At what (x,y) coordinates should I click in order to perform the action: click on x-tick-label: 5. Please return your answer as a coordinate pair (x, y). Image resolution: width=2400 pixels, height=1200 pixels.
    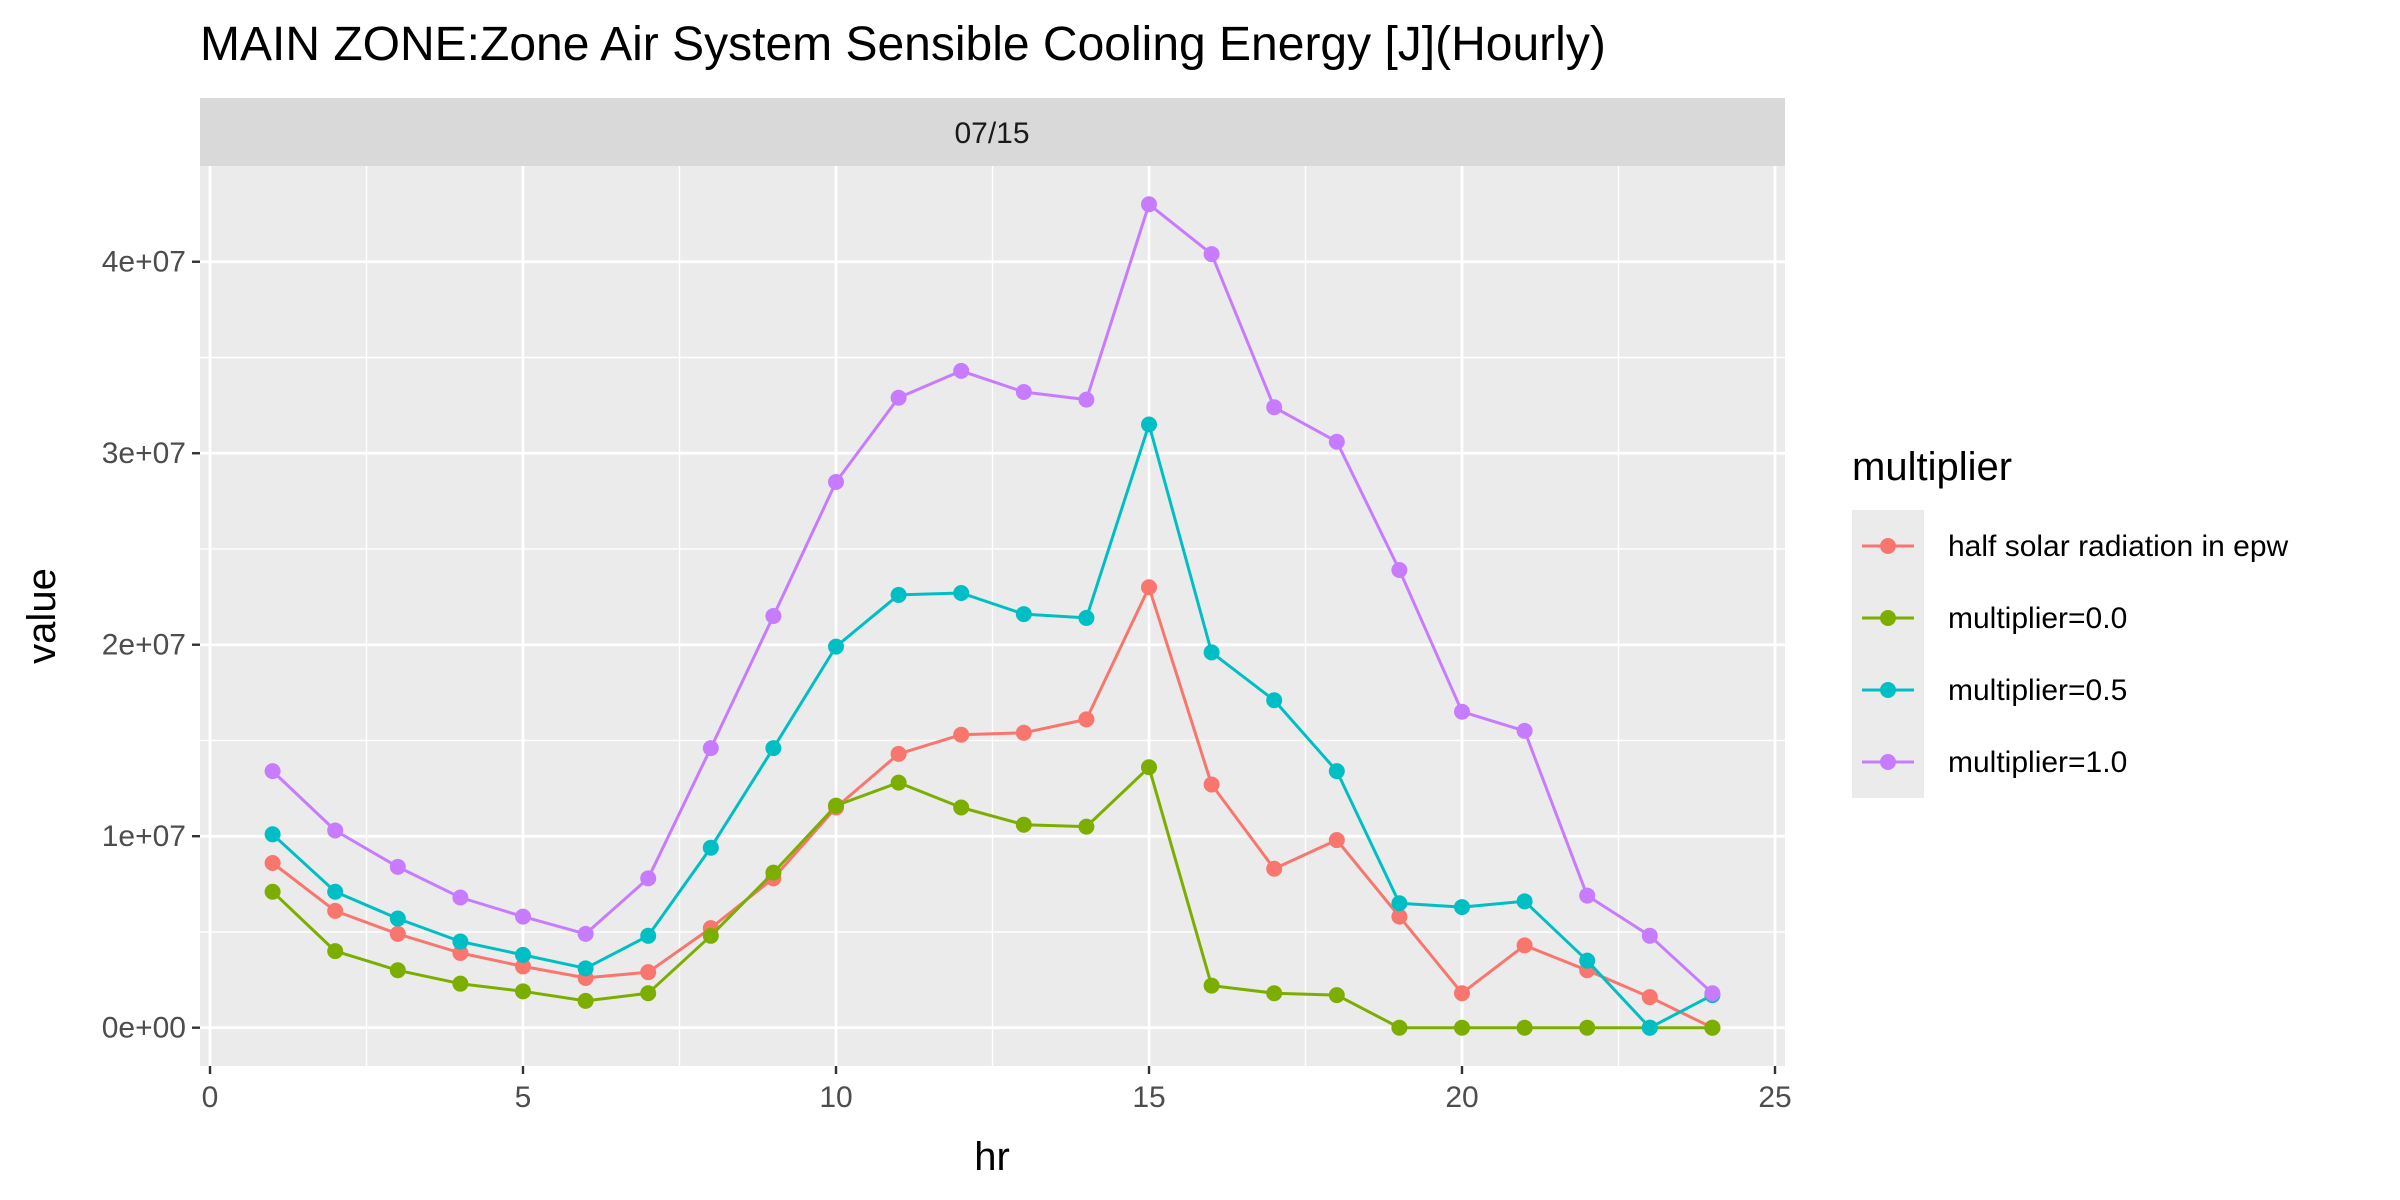
    Looking at the image, I should click on (523, 1097).